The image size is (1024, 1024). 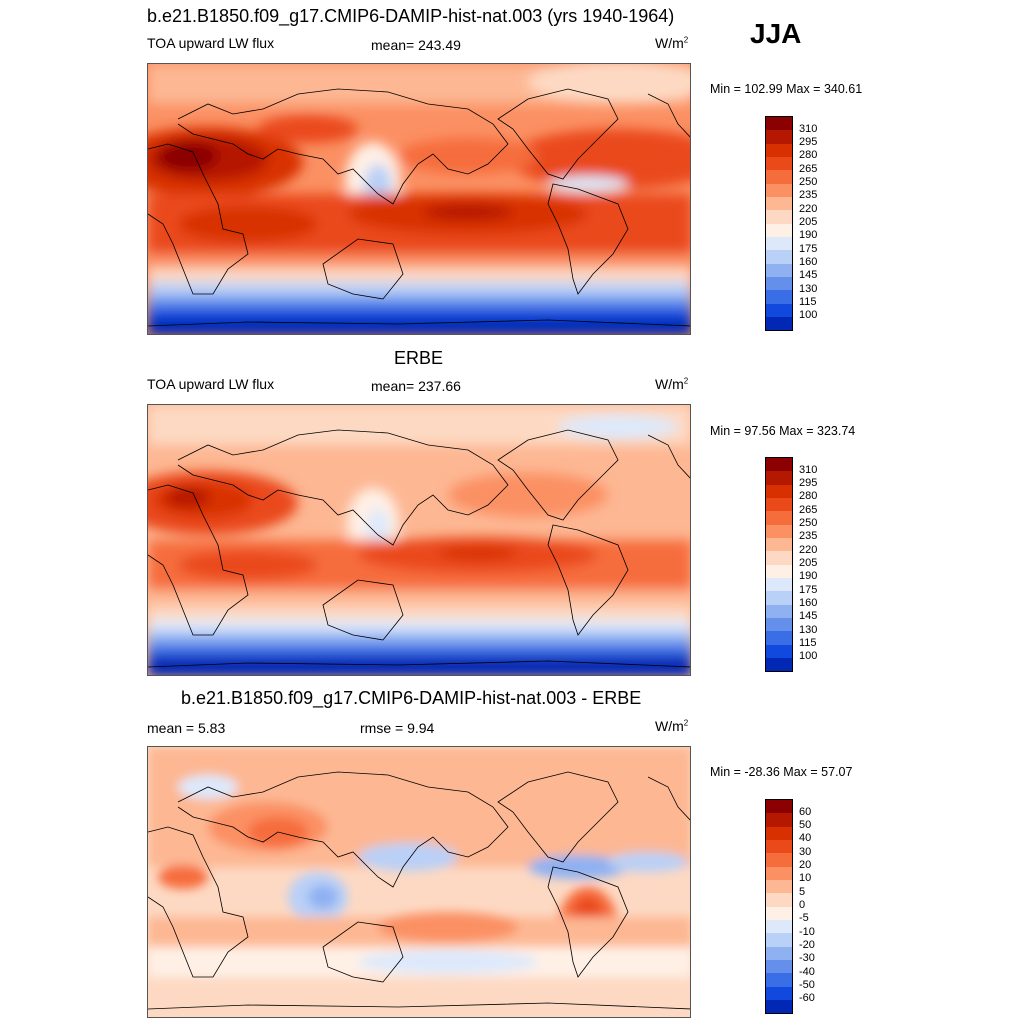 What do you see at coordinates (807, 998) in the screenshot?
I see `colorbar-tick-label: -60` at bounding box center [807, 998].